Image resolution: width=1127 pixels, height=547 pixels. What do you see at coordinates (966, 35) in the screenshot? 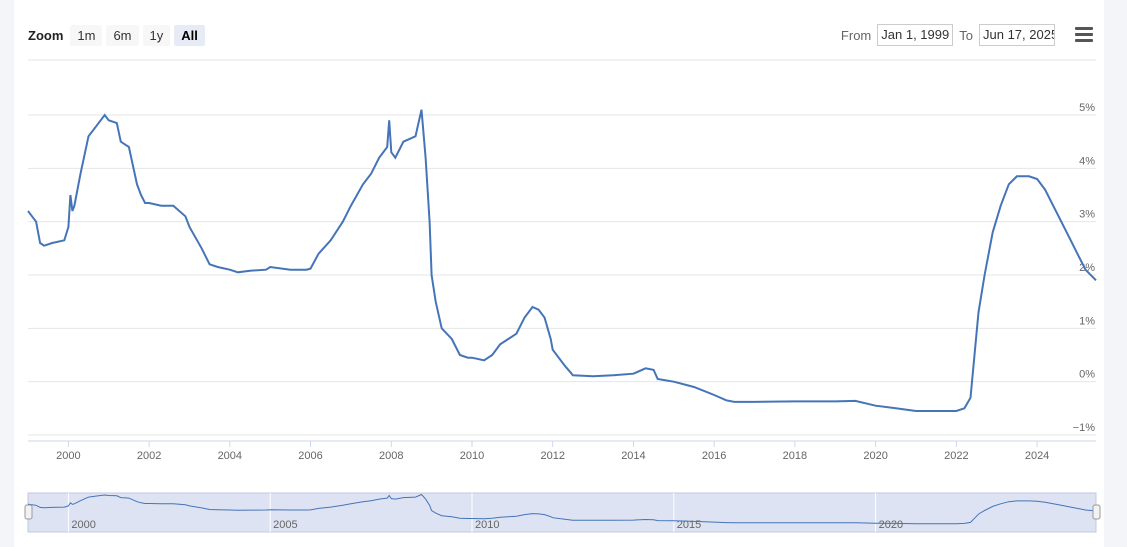
I see `to-label: To` at bounding box center [966, 35].